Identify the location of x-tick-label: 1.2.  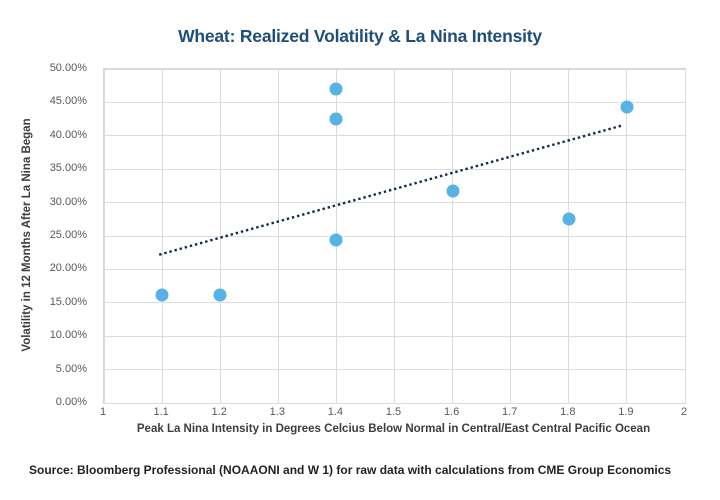
(219, 412).